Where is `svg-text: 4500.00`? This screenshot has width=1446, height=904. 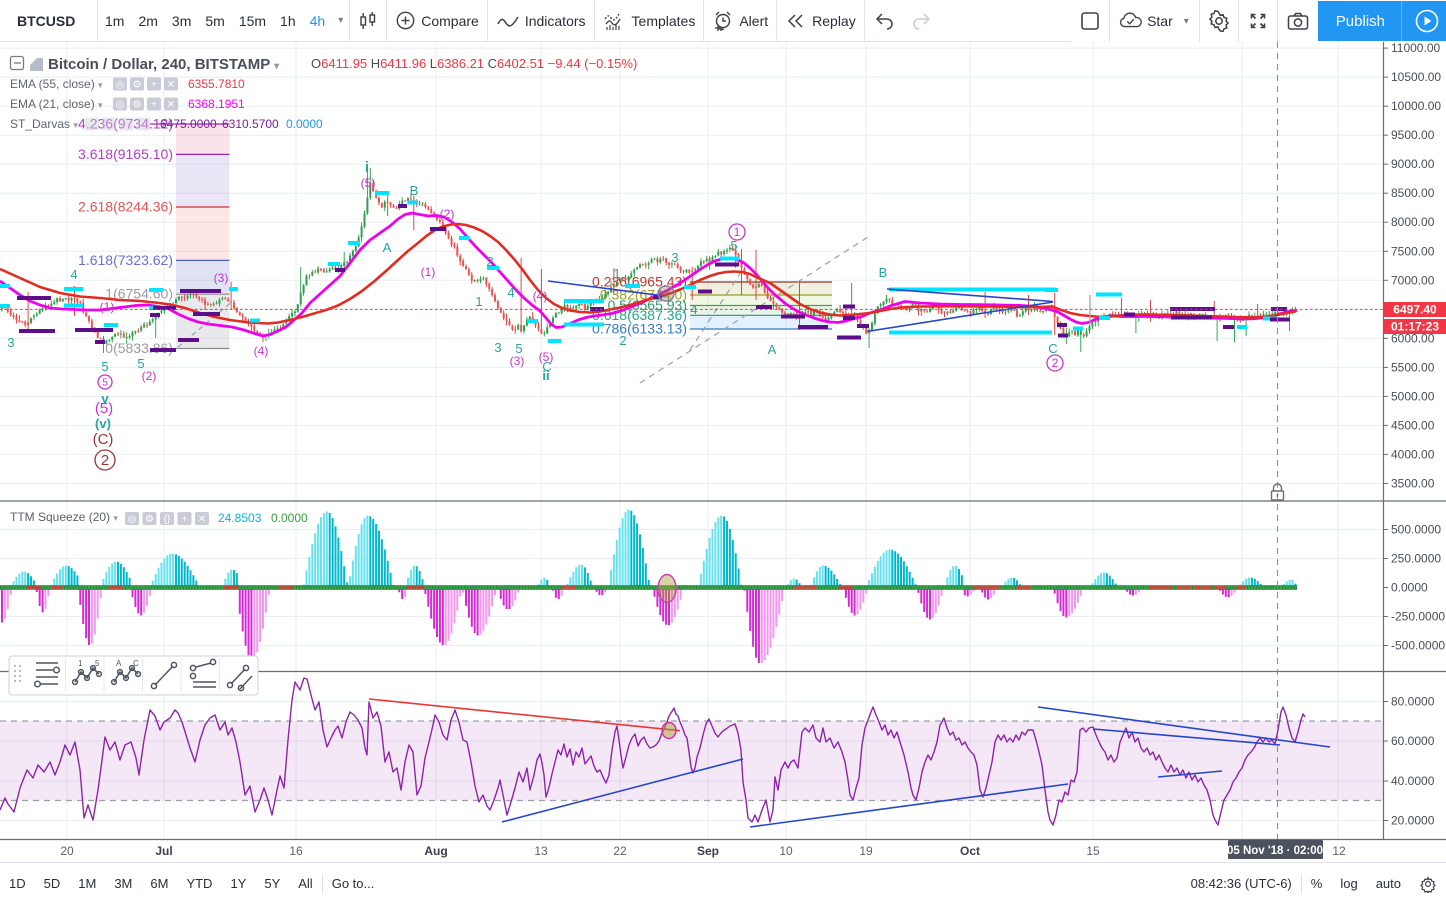 svg-text: 4500.00 is located at coordinates (1413, 425).